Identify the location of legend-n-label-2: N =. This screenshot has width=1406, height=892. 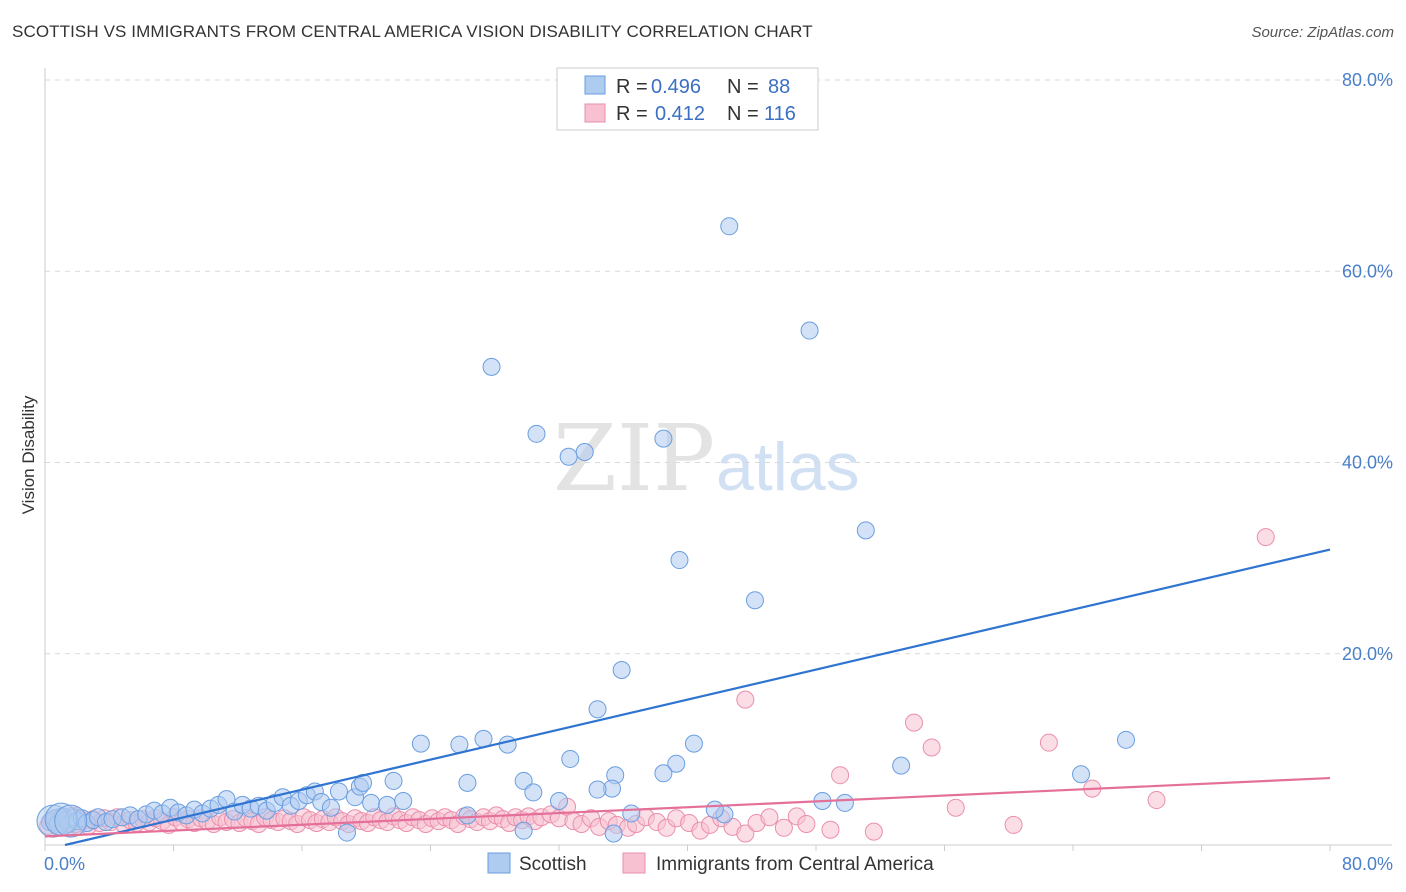
(743, 114).